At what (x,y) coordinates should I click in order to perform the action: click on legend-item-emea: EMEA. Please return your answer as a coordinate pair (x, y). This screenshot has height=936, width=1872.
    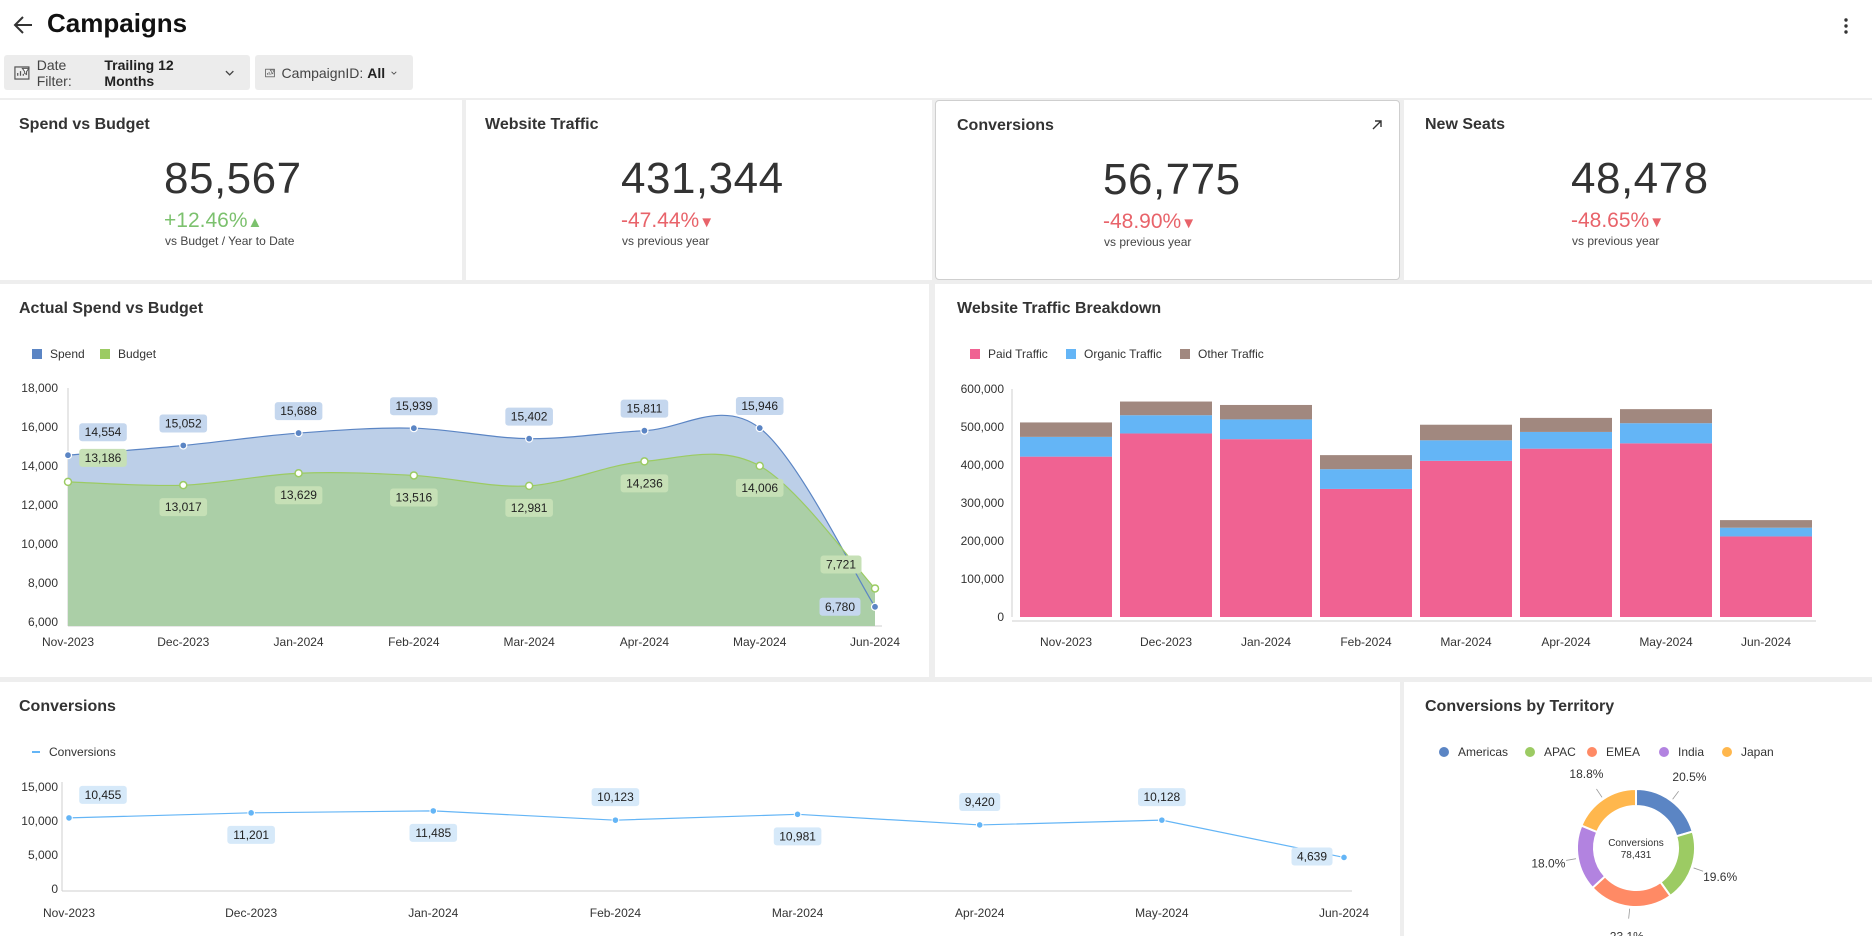
    Looking at the image, I should click on (1613, 752).